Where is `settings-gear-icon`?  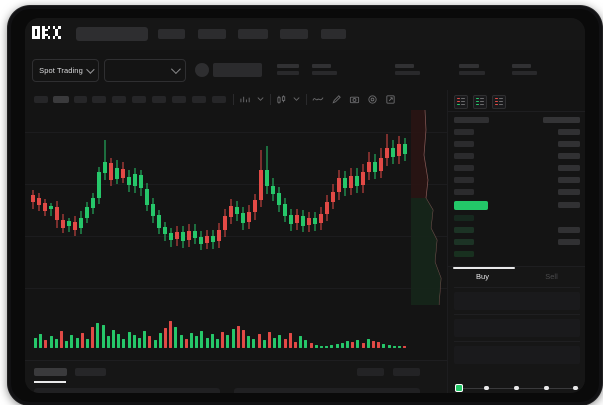
settings-gear-icon is located at coordinates (372, 99).